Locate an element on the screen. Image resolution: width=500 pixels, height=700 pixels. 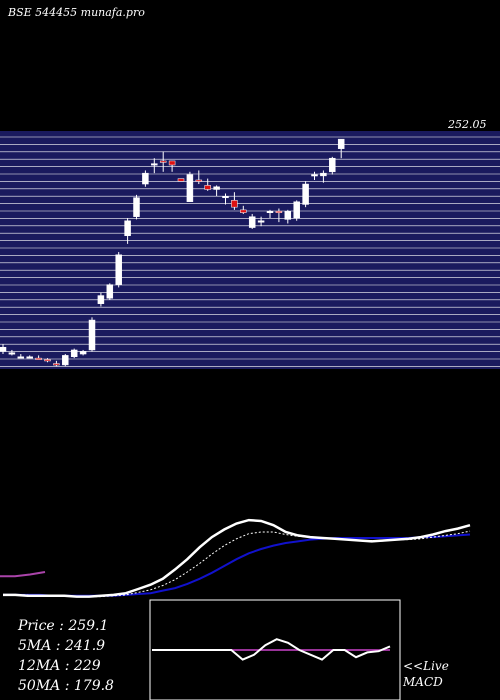
macd-label: MACD is located at coordinates (422, 682).